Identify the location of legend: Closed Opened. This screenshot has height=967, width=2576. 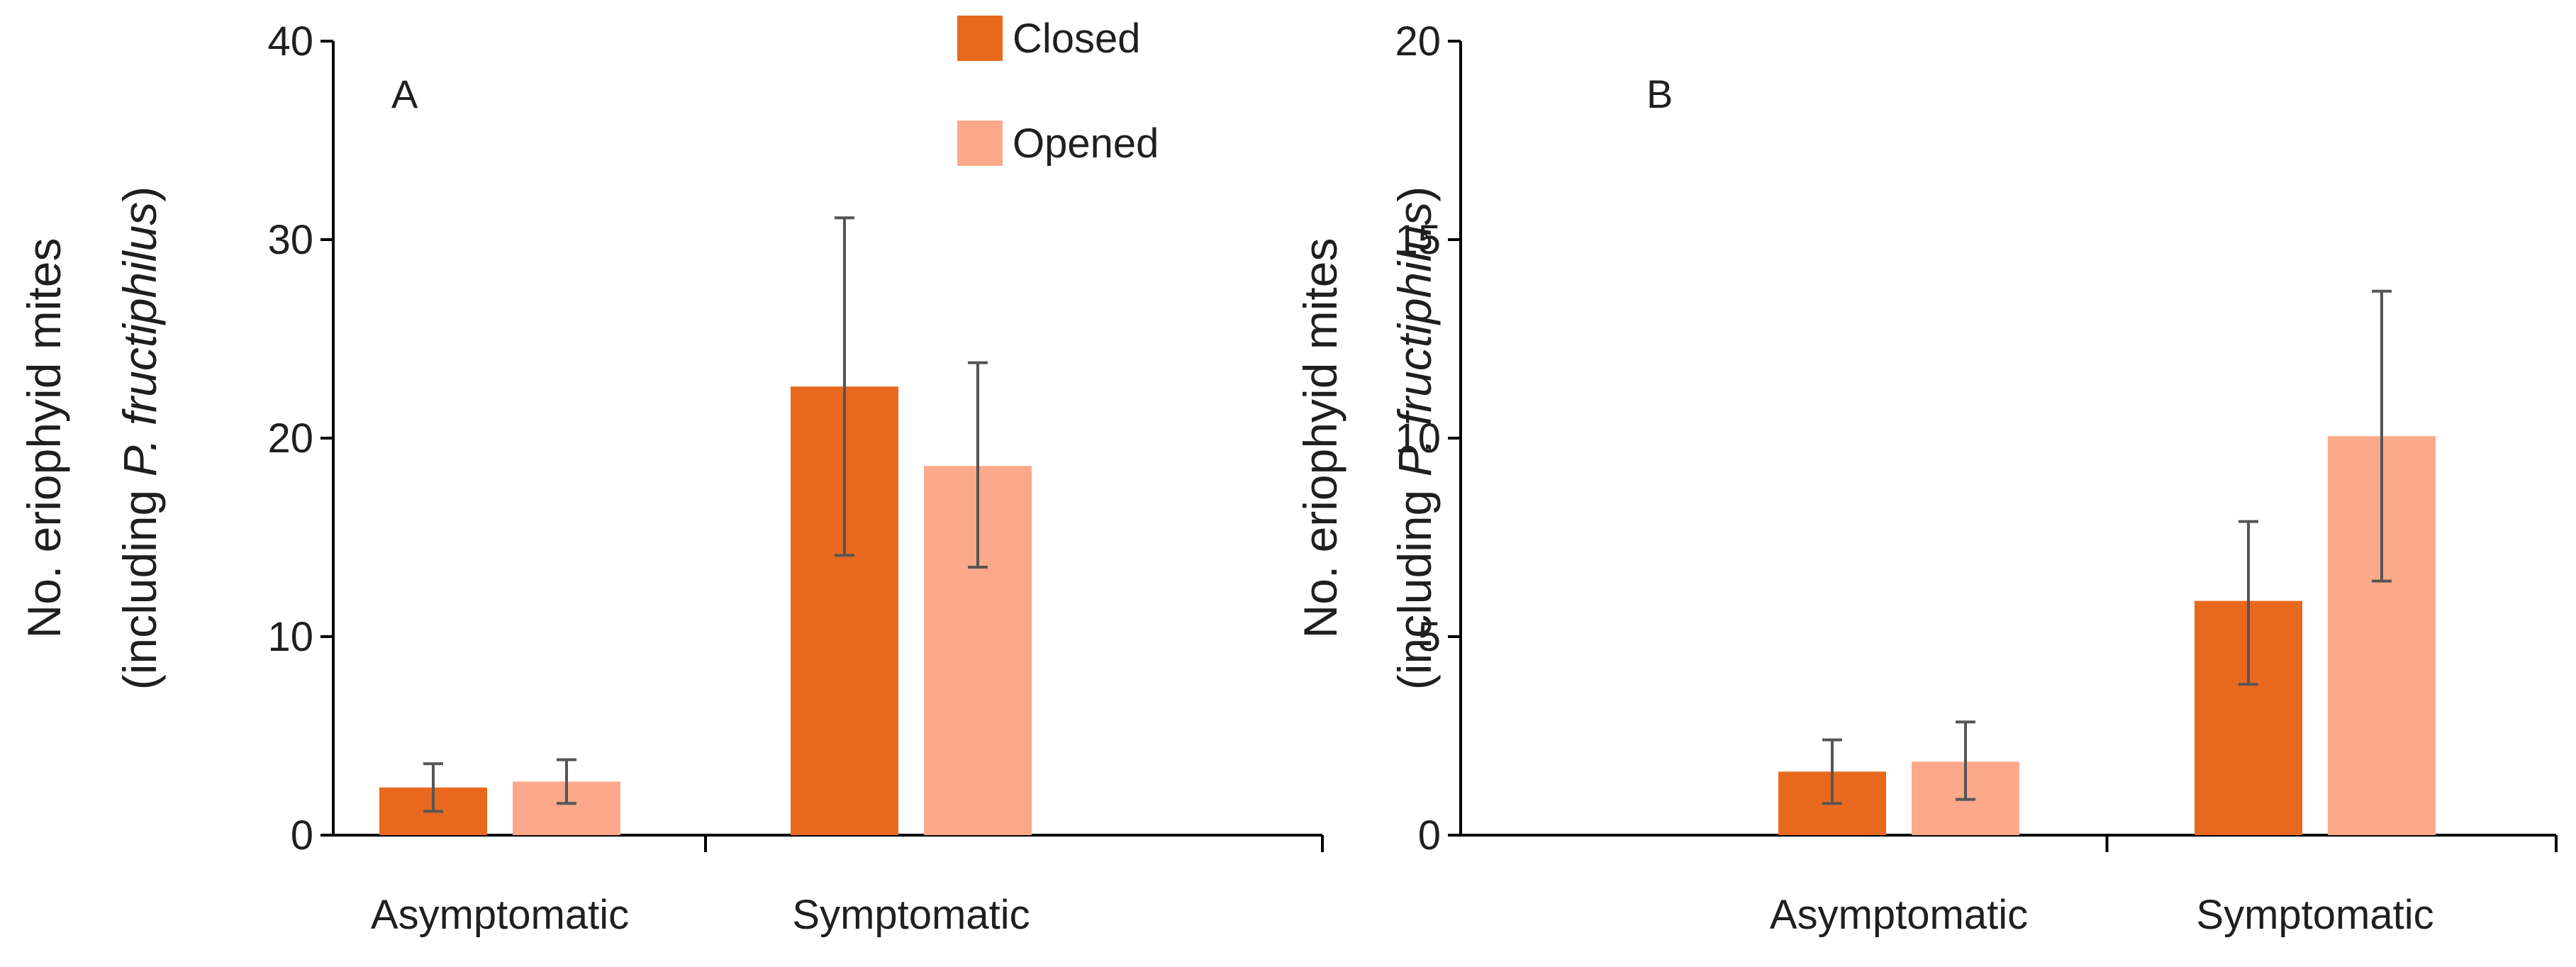
(1058, 92).